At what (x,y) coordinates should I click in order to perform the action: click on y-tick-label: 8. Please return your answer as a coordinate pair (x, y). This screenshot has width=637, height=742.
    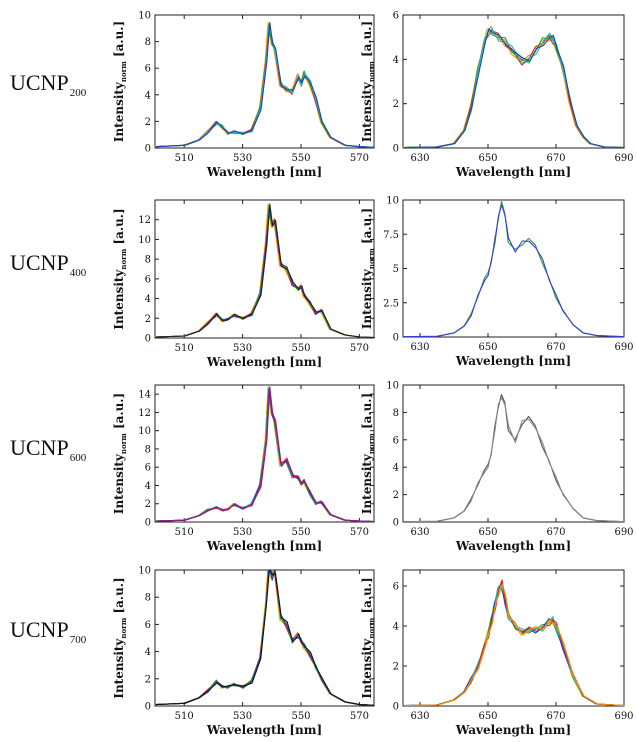
    Looking at the image, I should click on (148, 260).